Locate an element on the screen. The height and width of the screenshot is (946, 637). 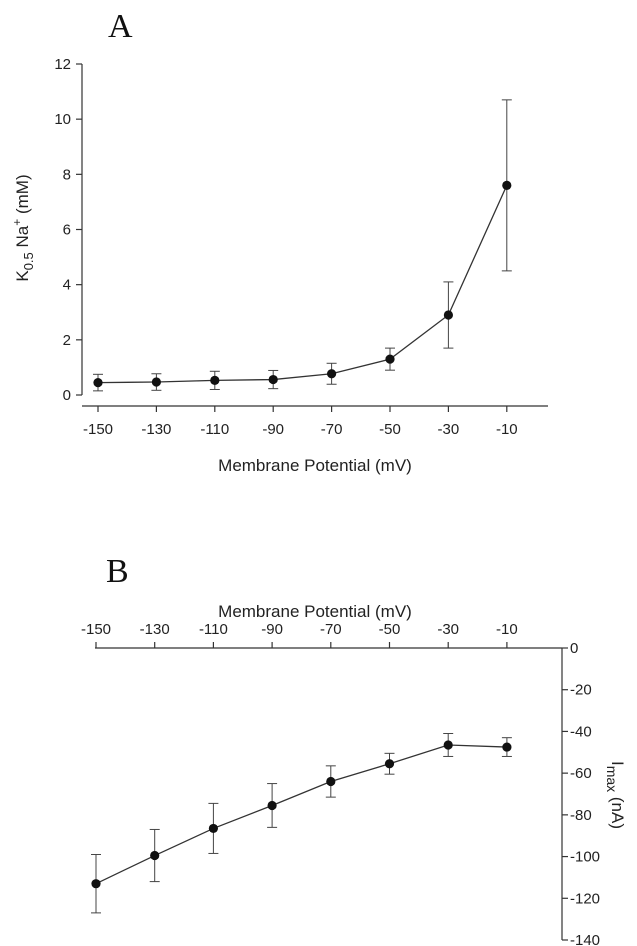
panel-b-label: B is located at coordinates (117, 571).